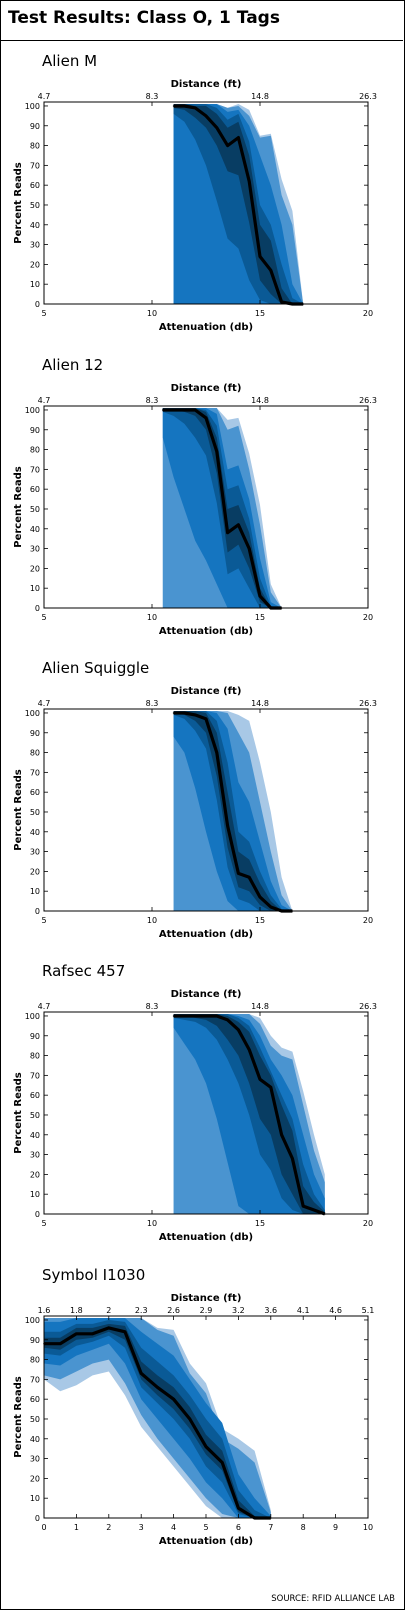 The height and width of the screenshot is (1610, 405). Describe the element at coordinates (173, 1310) in the screenshot. I see `x2-tick-label: 2.6` at that location.